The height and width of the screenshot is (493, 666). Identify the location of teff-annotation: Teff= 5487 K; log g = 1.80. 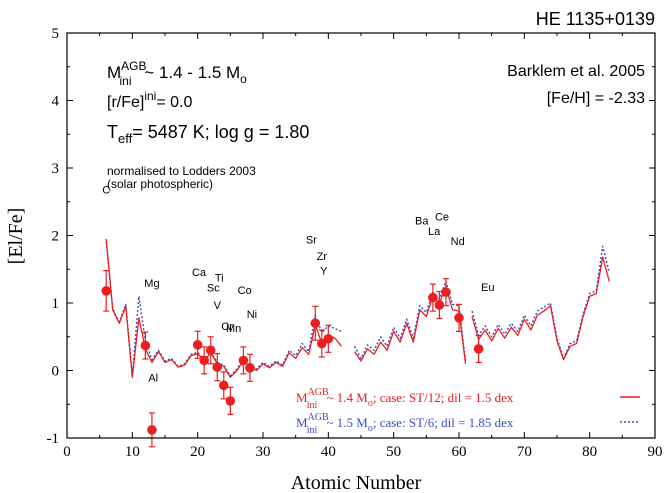
(208, 134).